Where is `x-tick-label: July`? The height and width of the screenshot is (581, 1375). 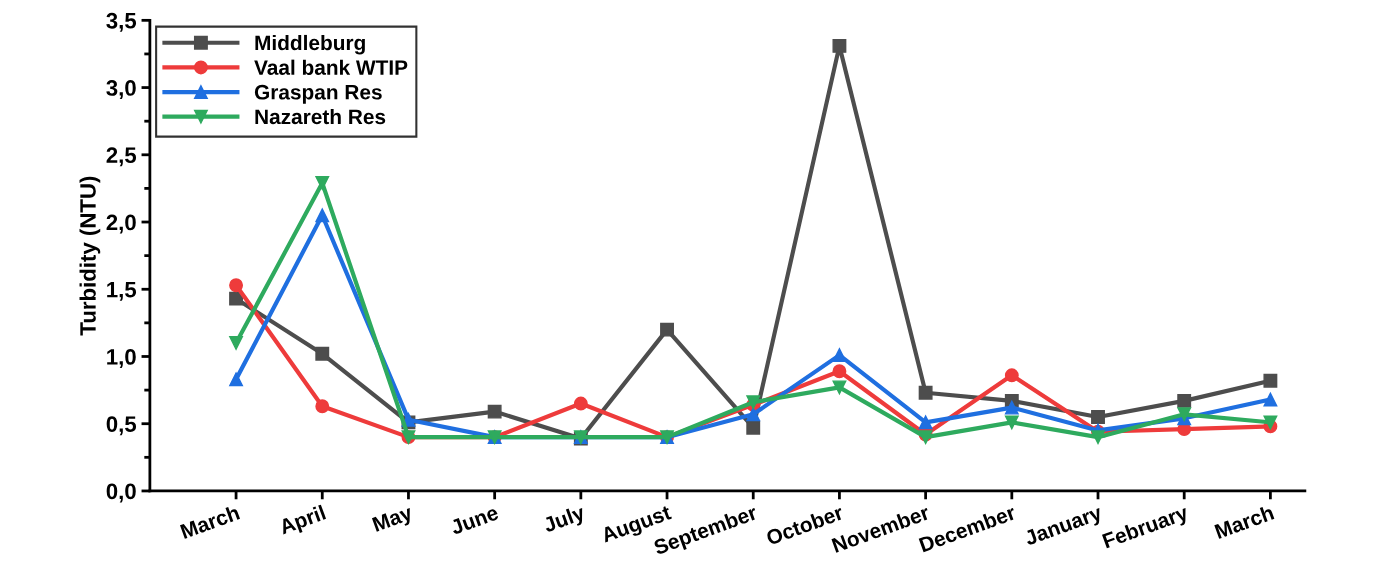 x-tick-label: July is located at coordinates (564, 520).